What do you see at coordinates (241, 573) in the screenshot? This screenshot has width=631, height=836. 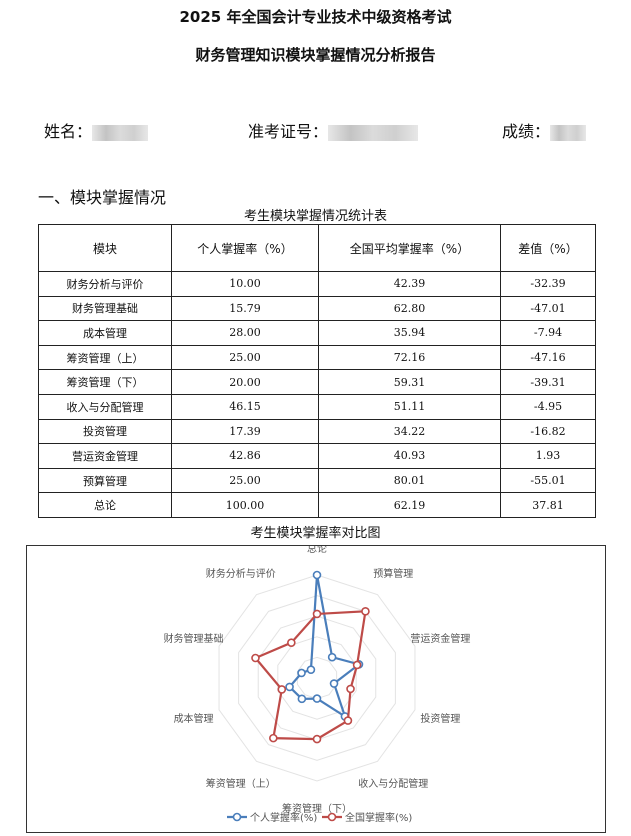 I see `axis-label: 财务分析与评价` at bounding box center [241, 573].